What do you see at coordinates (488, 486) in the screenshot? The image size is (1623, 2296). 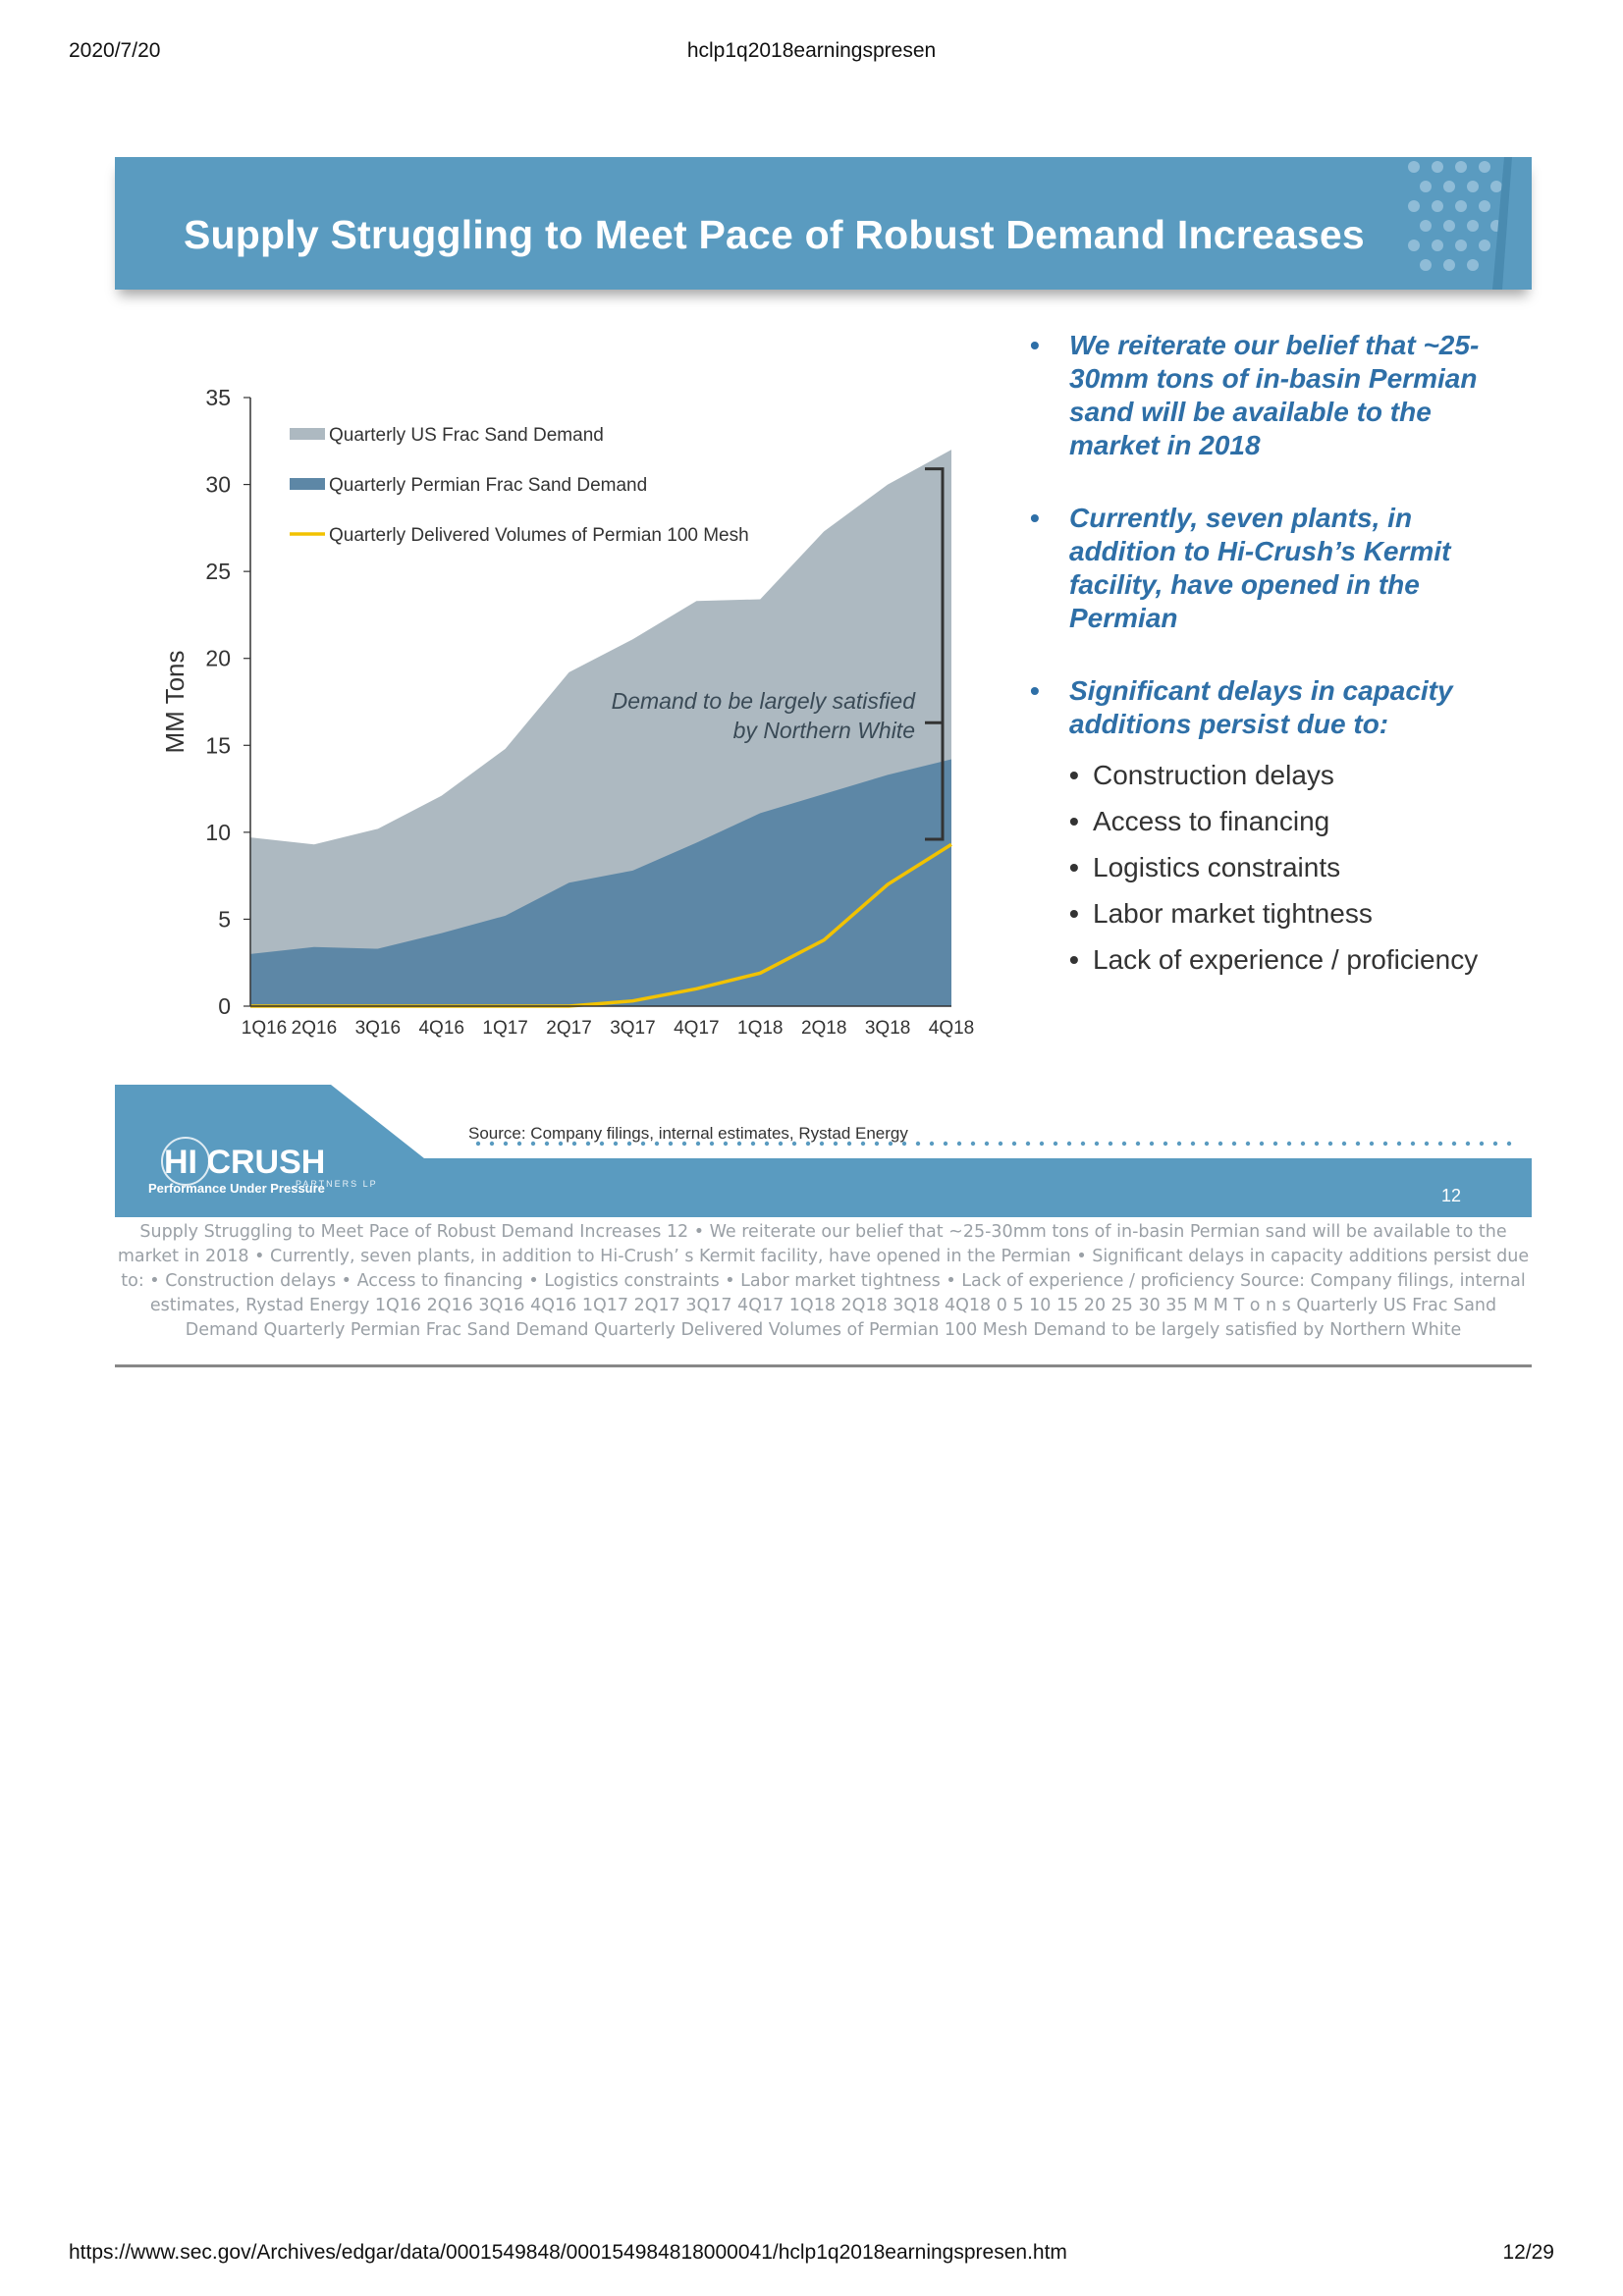 I see `legend-label: Quarterly Permian Frac Sand Demand` at bounding box center [488, 486].